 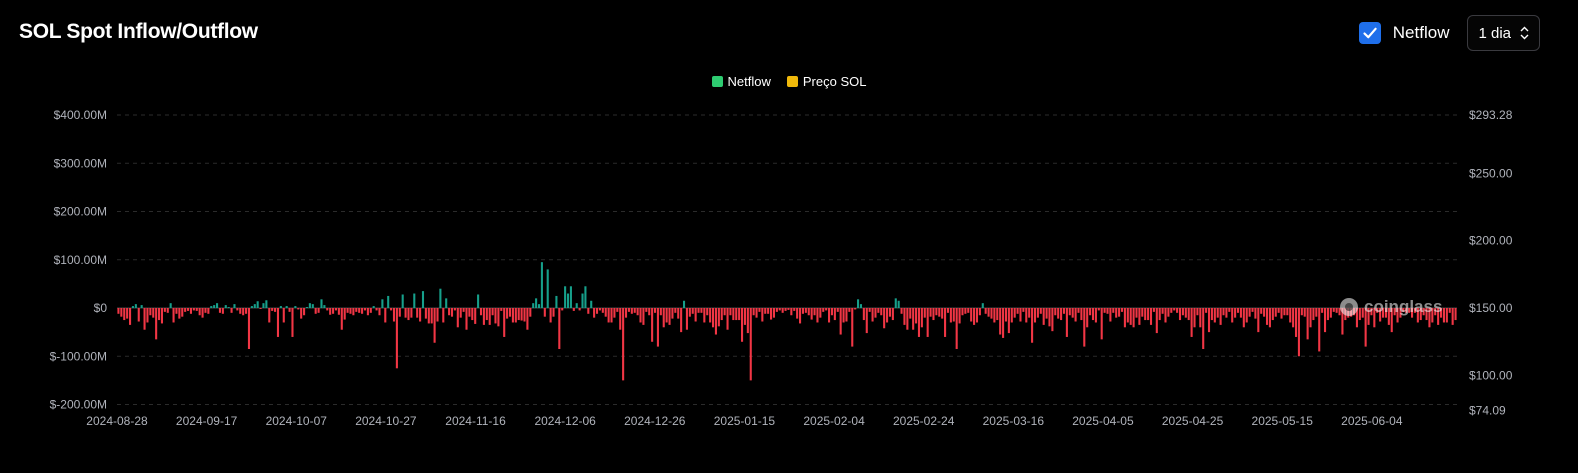 What do you see at coordinates (80, 163) in the screenshot?
I see `left-axis-tick-label: $300.00M` at bounding box center [80, 163].